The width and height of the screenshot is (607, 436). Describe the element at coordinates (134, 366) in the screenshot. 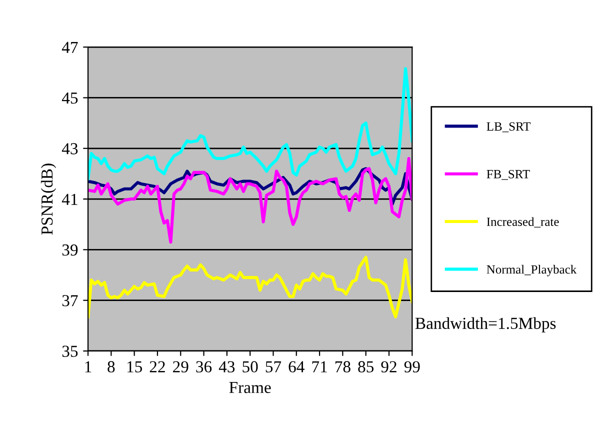

I see `x-tick-label: 15` at that location.